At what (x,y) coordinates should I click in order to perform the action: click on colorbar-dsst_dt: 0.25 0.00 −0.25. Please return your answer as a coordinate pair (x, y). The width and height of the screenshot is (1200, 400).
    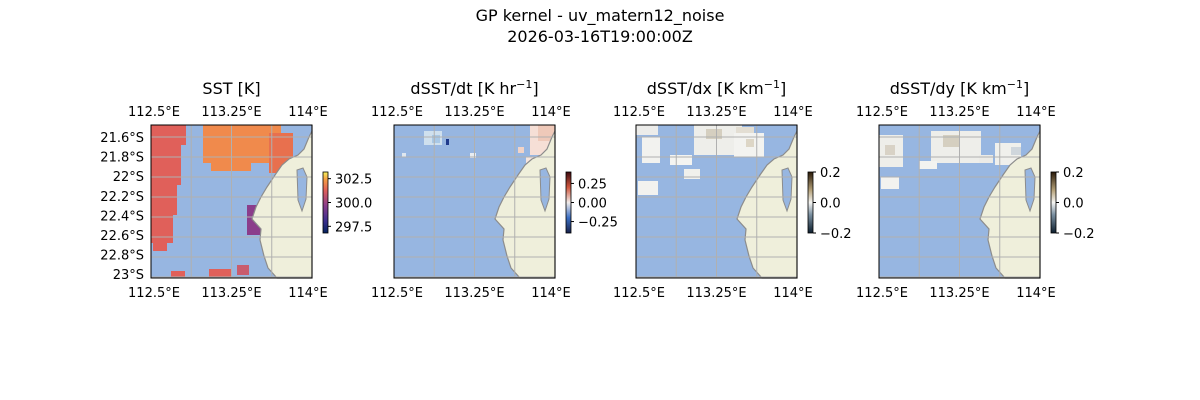
    Looking at the image, I should click on (591, 202).